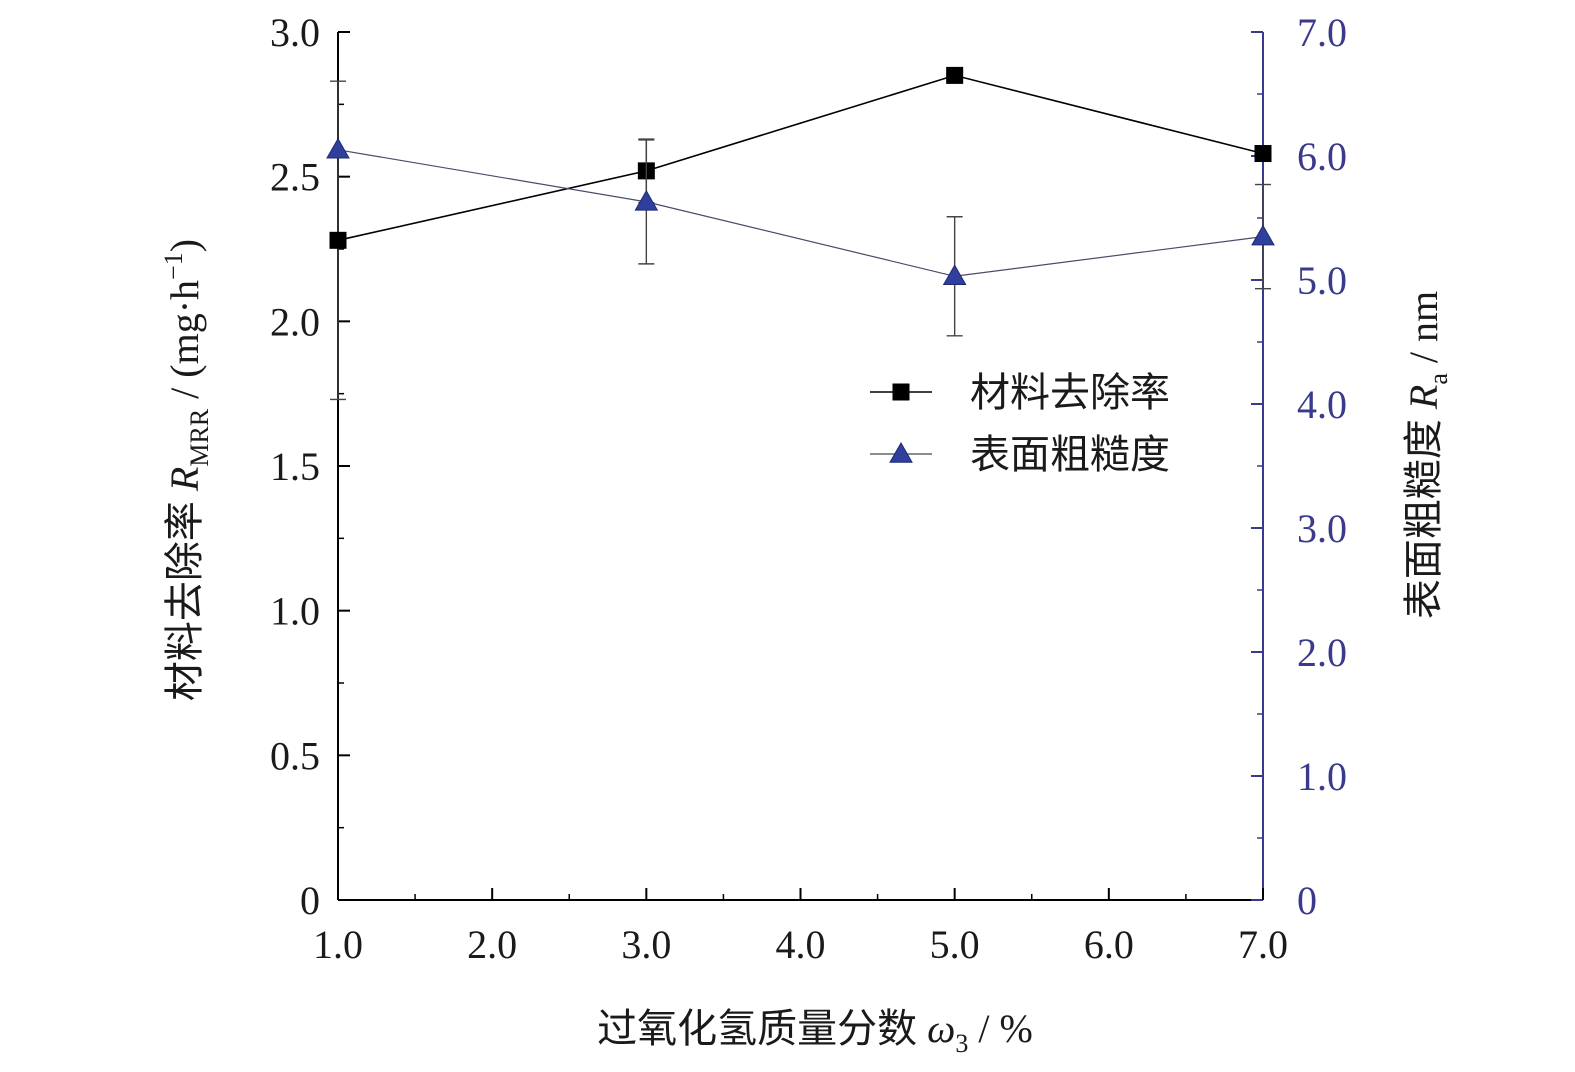 The width and height of the screenshot is (1575, 1072). I want to click on x-tick-label: 7.0, so click(1263, 944).